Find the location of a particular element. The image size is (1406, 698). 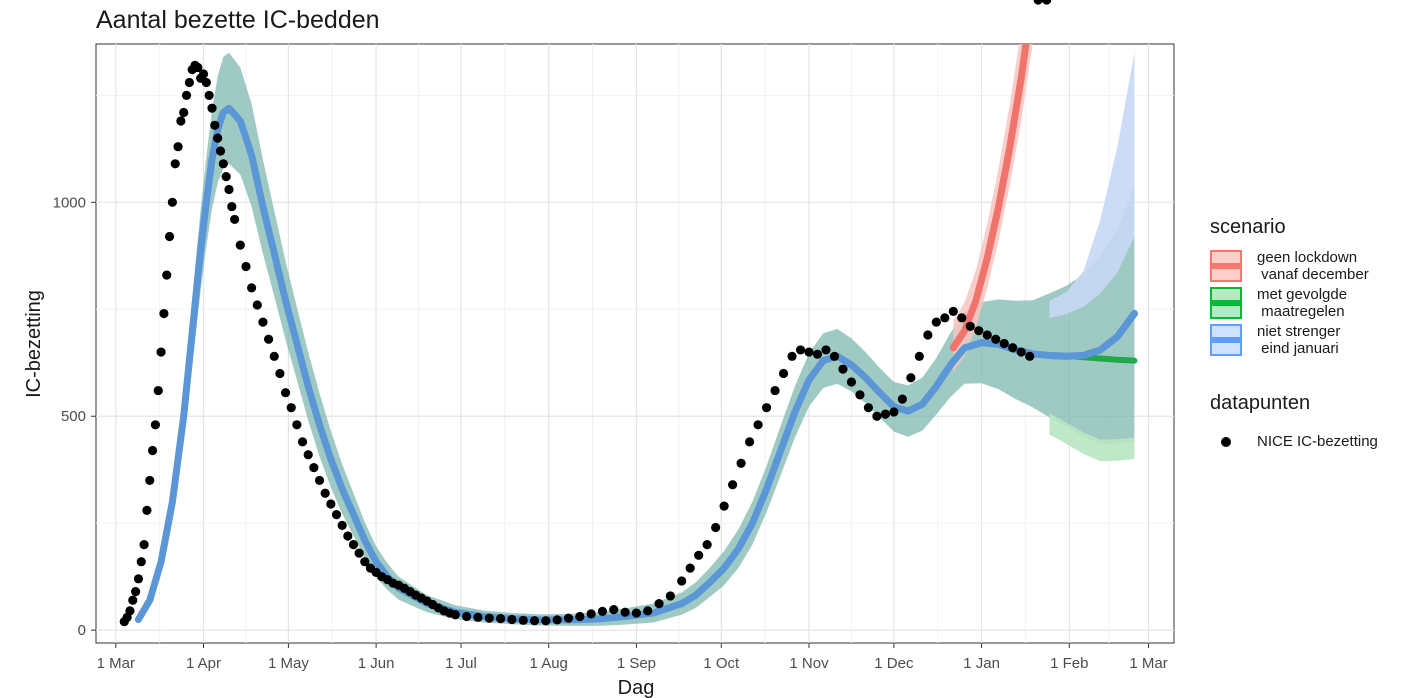

y-tick-label: 1000 is located at coordinates (69, 202).